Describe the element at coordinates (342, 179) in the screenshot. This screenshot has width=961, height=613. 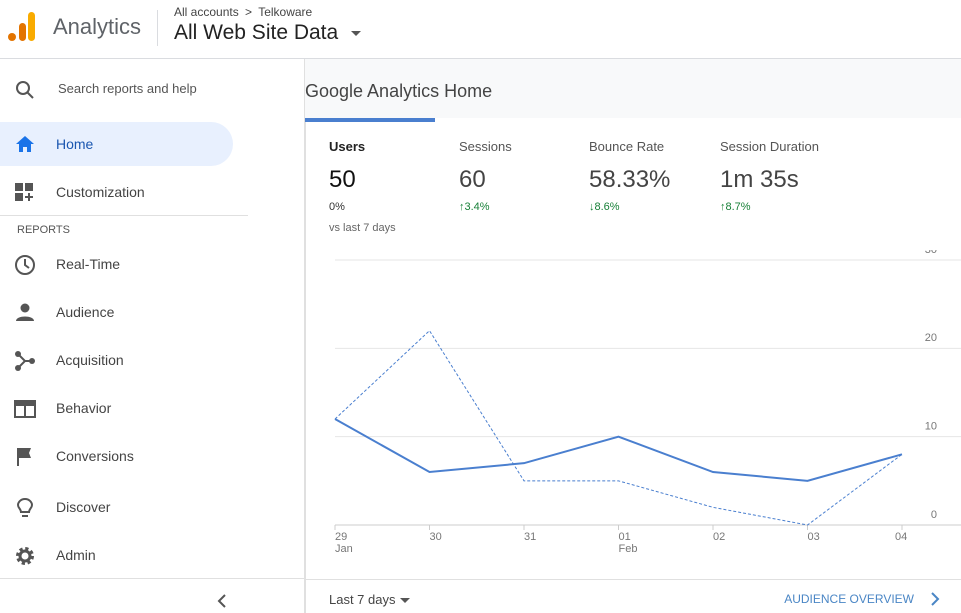
I see `metric-value: 50` at that location.